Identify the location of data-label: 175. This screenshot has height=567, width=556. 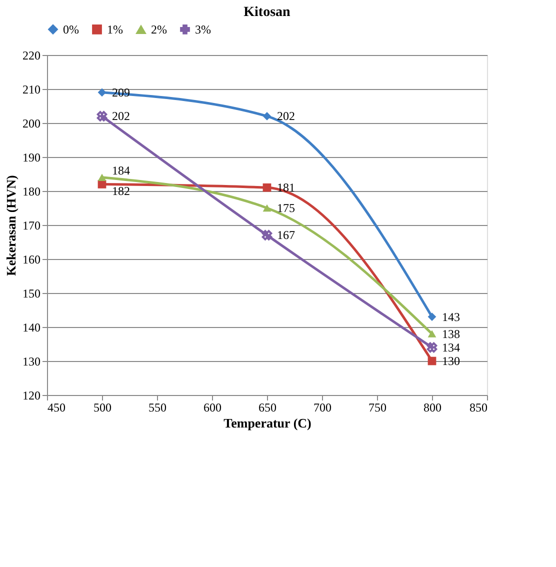
(286, 208).